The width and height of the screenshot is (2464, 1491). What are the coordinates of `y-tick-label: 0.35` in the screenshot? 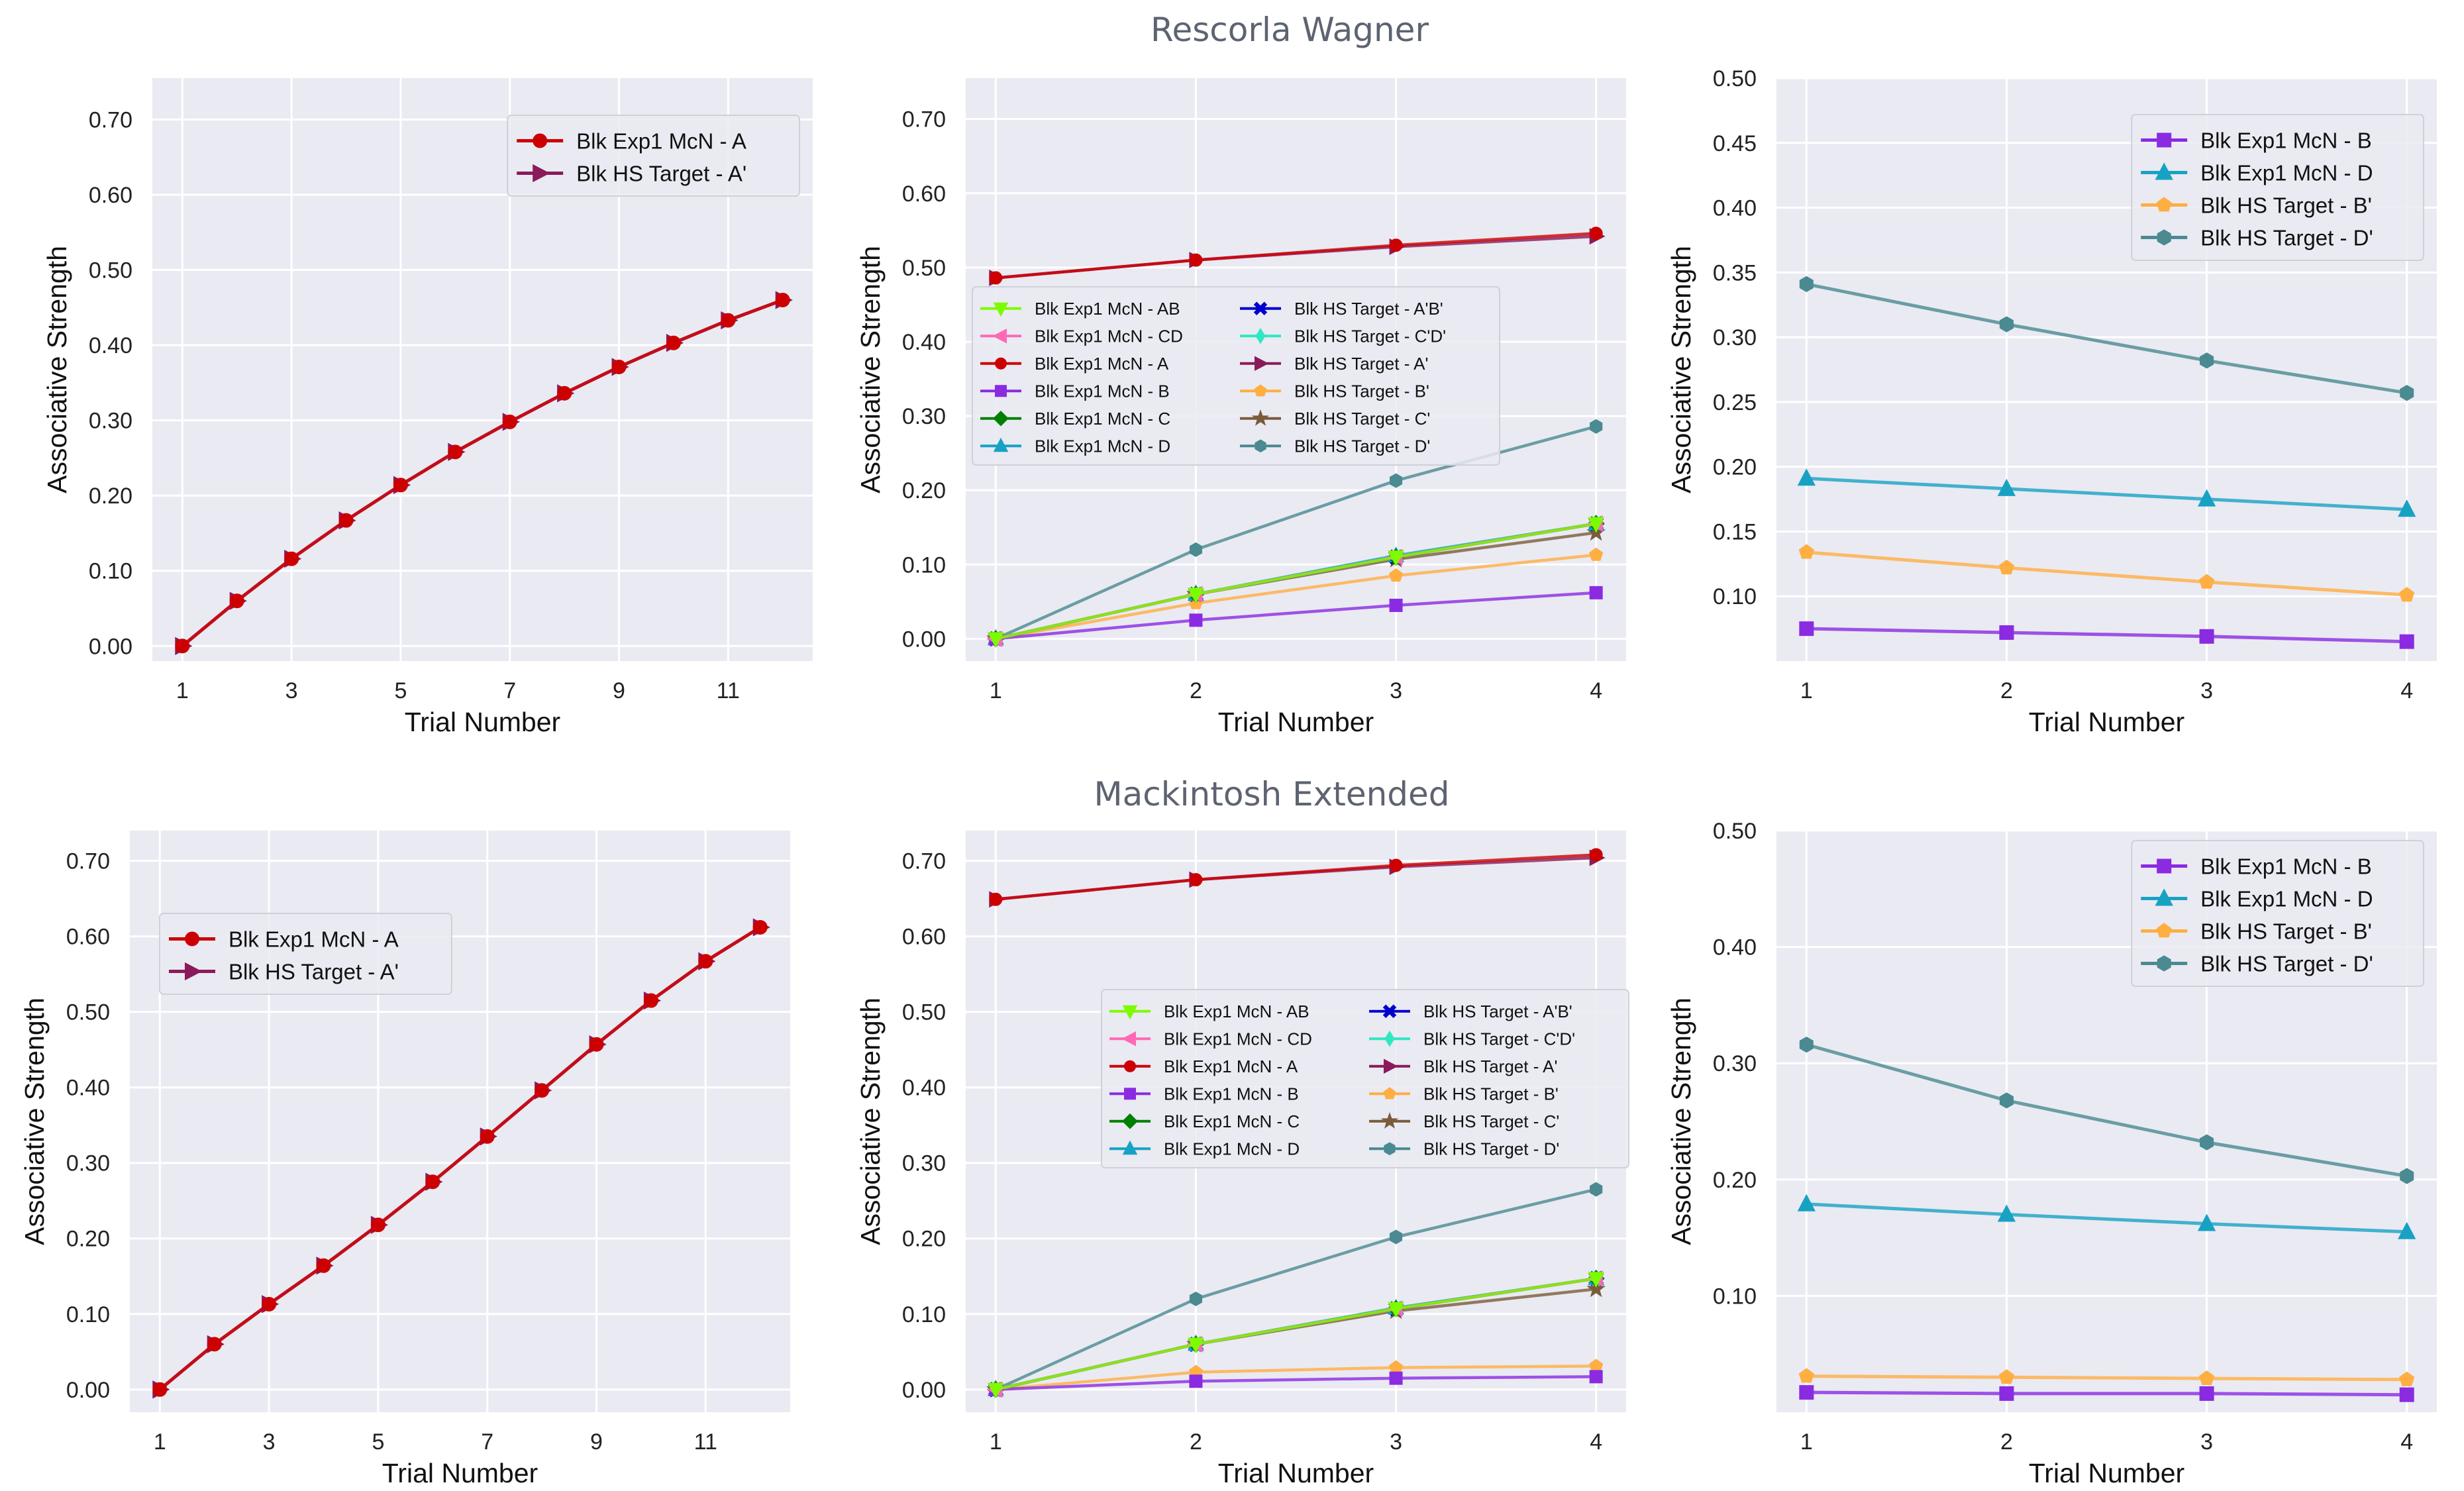 It's located at (1735, 272).